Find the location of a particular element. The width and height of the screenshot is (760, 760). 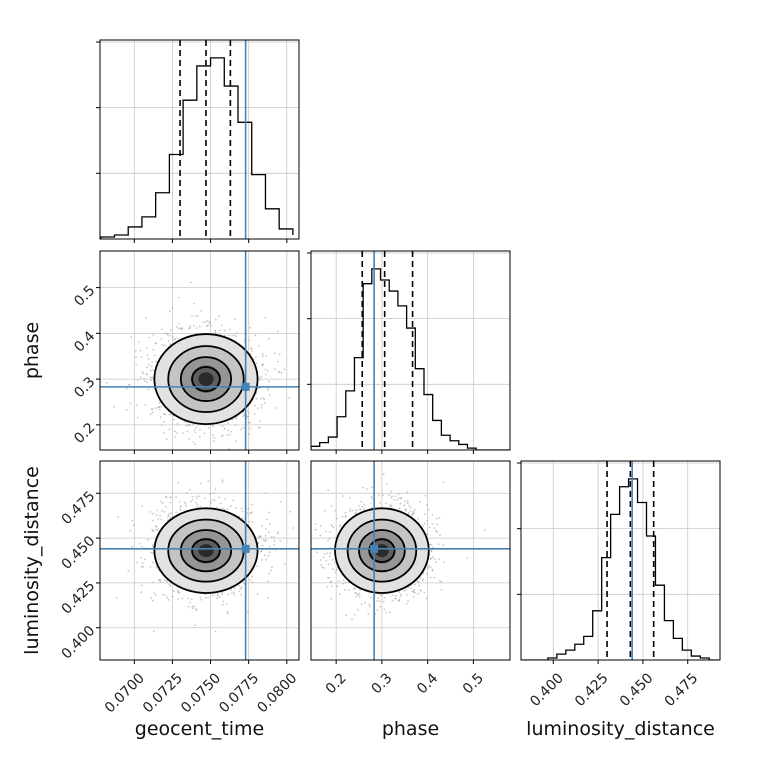

x-tick-label: 0.0725 is located at coordinates (163, 693).